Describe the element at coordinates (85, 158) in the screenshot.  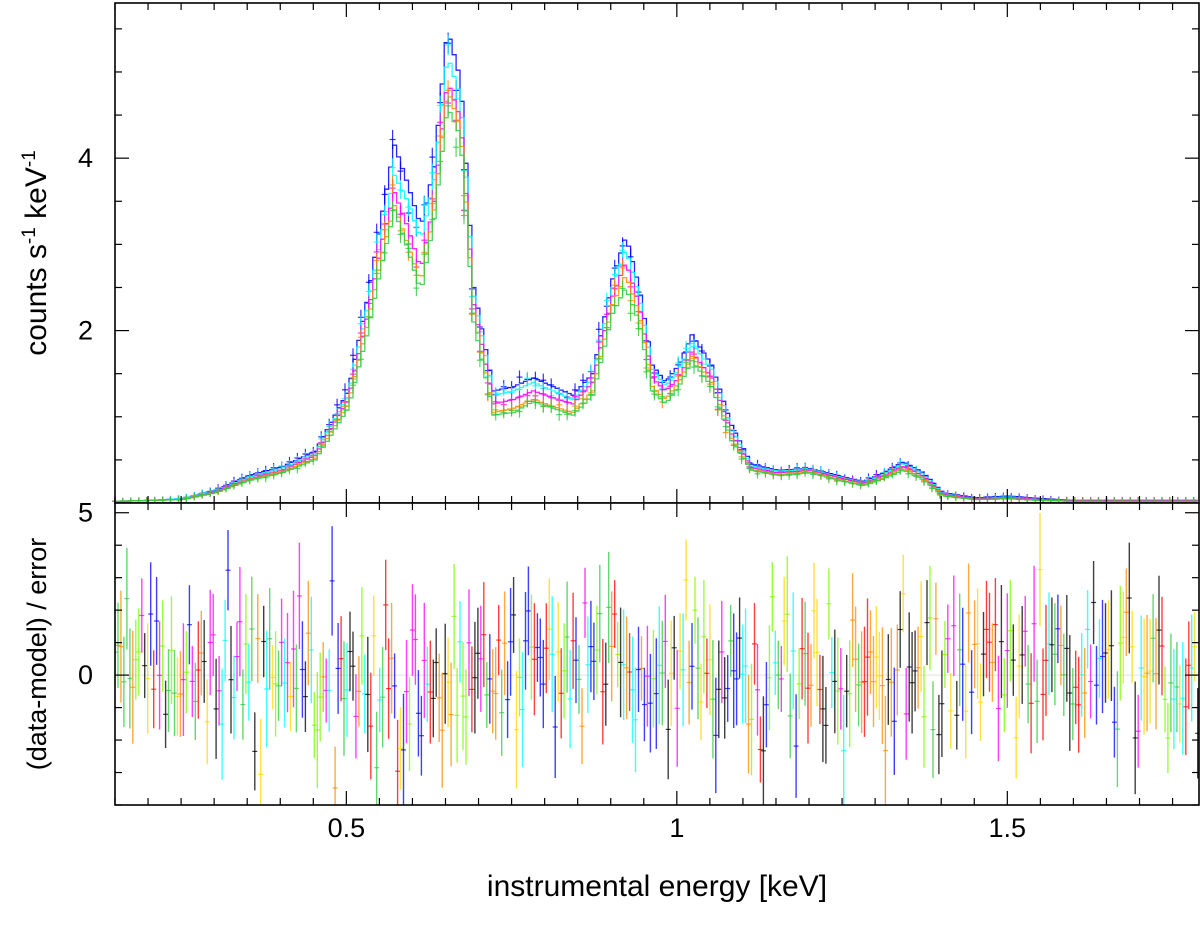
I see `y-tick-label: 4` at that location.